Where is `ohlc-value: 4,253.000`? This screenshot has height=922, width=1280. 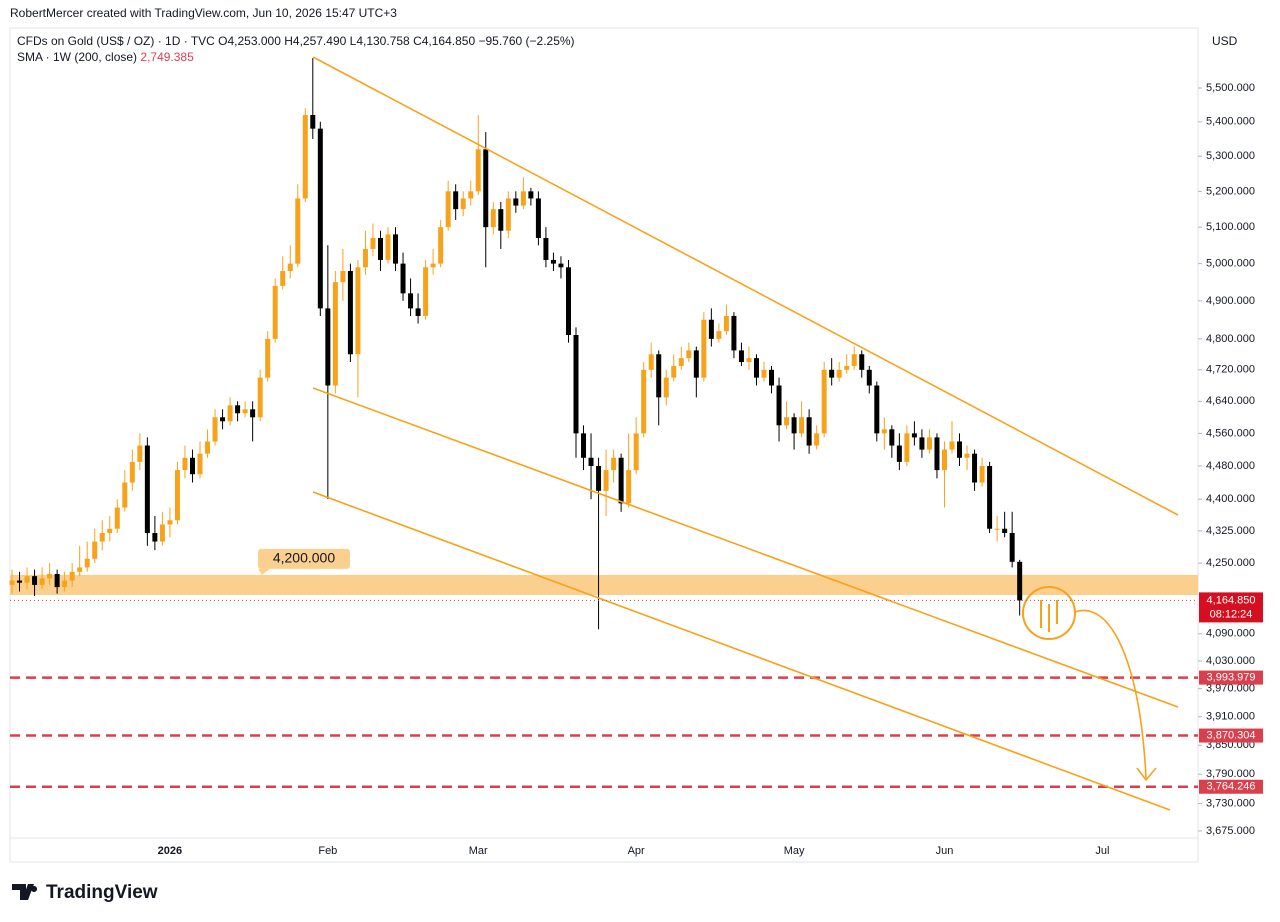
ohlc-value: 4,253.000 is located at coordinates (255, 41).